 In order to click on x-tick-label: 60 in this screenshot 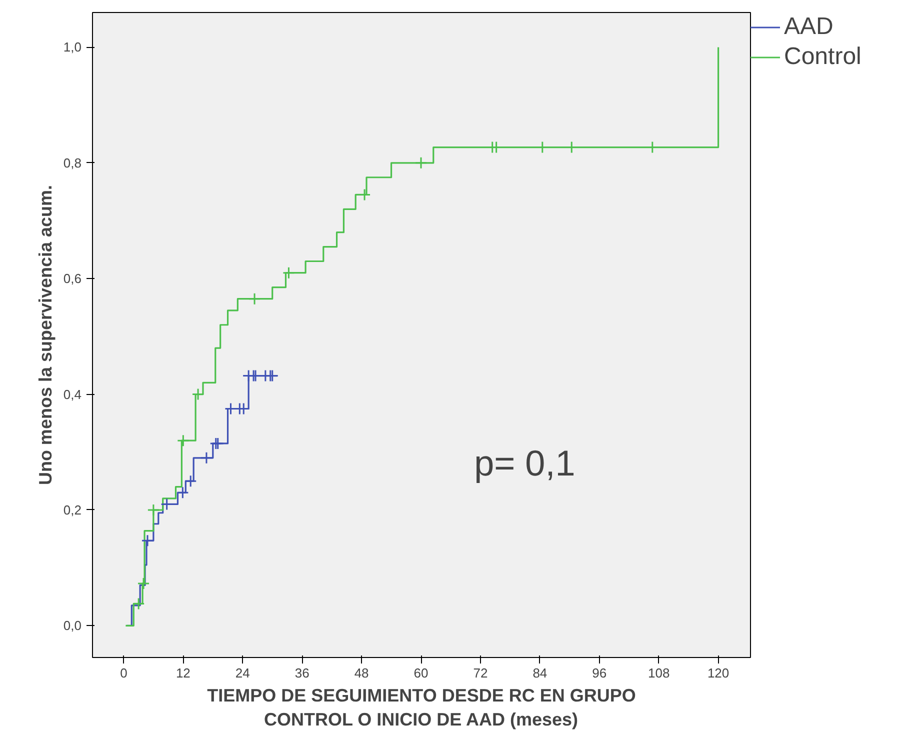, I will do `click(421, 673)`.